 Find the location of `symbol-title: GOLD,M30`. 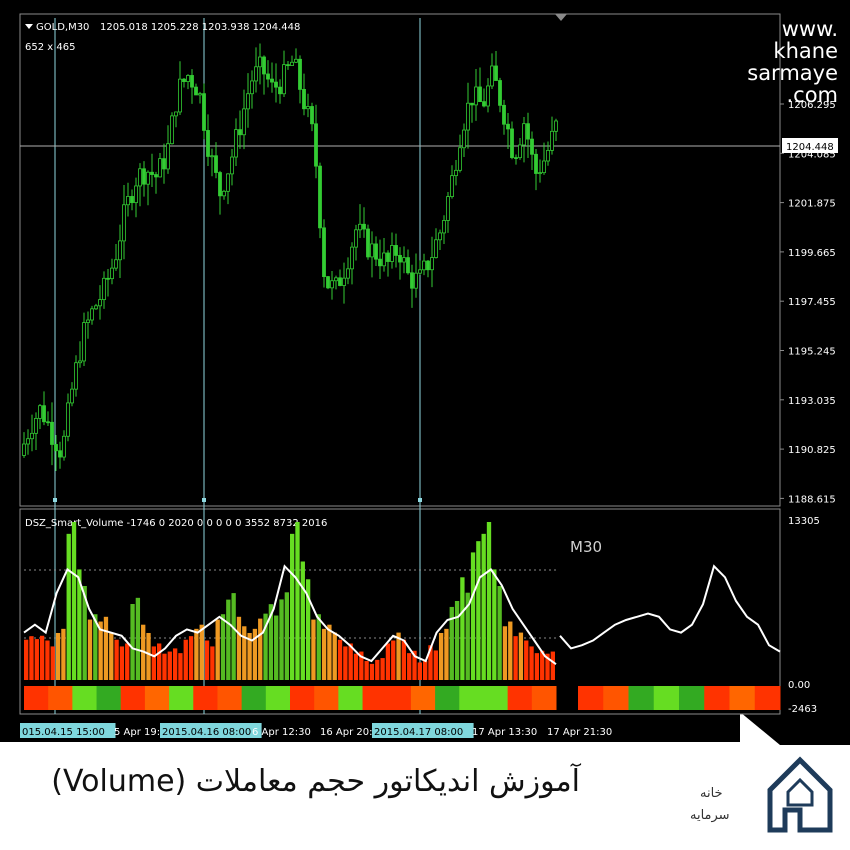

symbol-title: GOLD,M30 is located at coordinates (62, 27).